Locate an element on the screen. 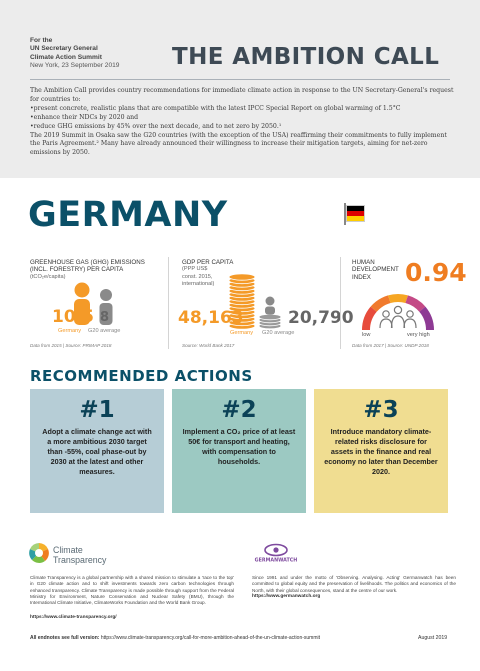 The height and width of the screenshot is (671, 480). hdi-low-label: low is located at coordinates (366, 335).